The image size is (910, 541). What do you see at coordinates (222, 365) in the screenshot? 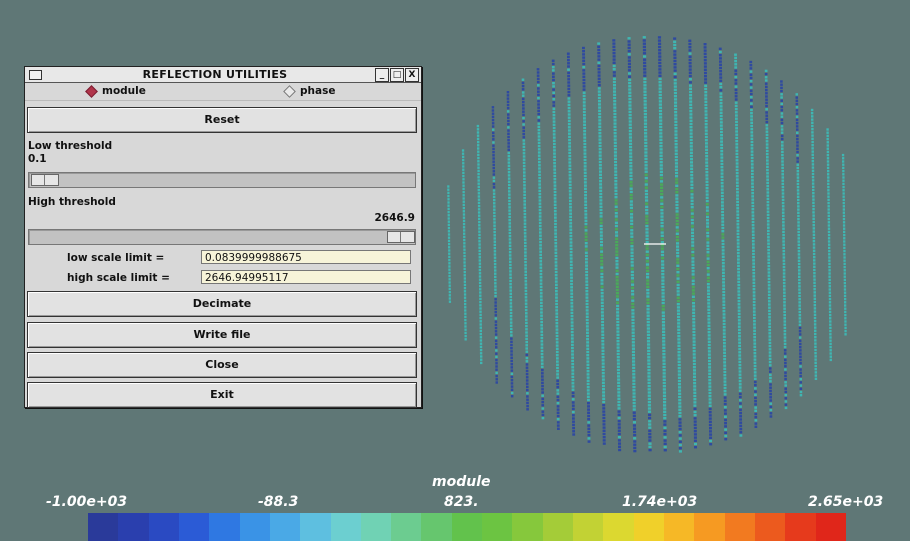
I see `close-button: Close` at bounding box center [222, 365].